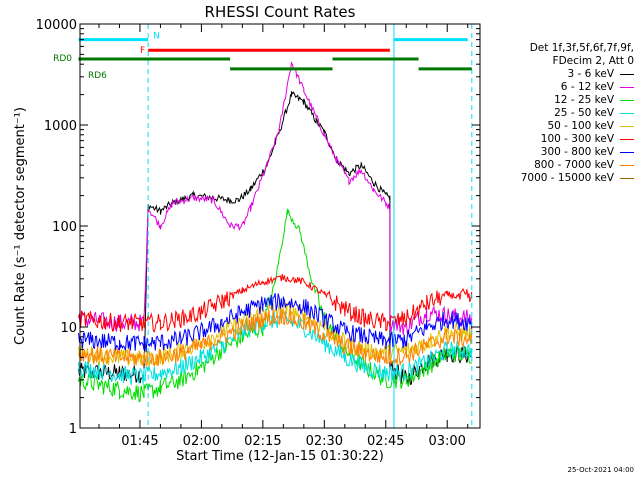 This screenshot has height=480, width=640. What do you see at coordinates (56, 25) in the screenshot?
I see `y-tick-label: 10000` at bounding box center [56, 25].